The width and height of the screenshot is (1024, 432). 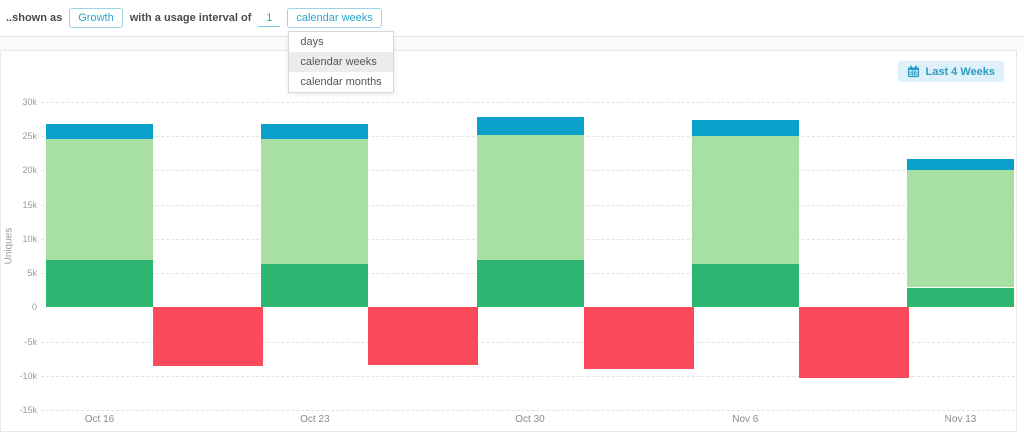 I want to click on y-axis-title: Uniques, so click(x=9, y=246).